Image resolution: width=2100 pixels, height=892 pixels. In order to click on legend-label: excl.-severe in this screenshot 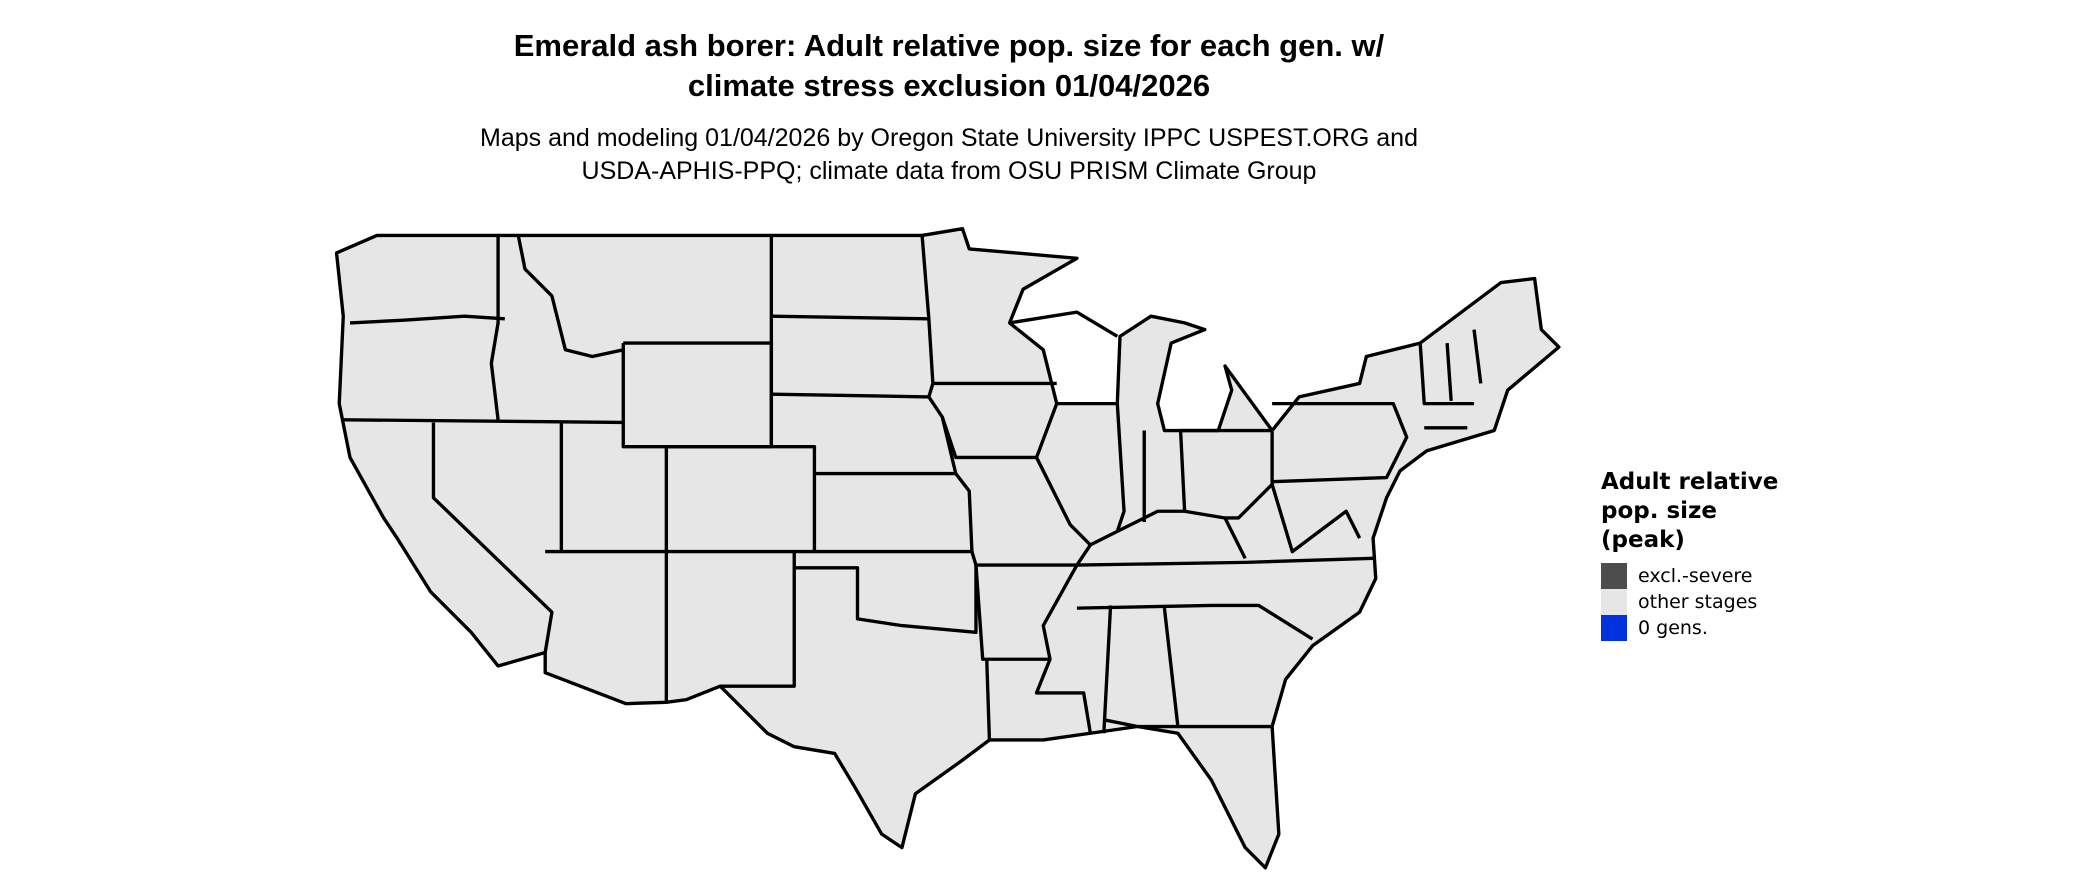, I will do `click(1695, 576)`.